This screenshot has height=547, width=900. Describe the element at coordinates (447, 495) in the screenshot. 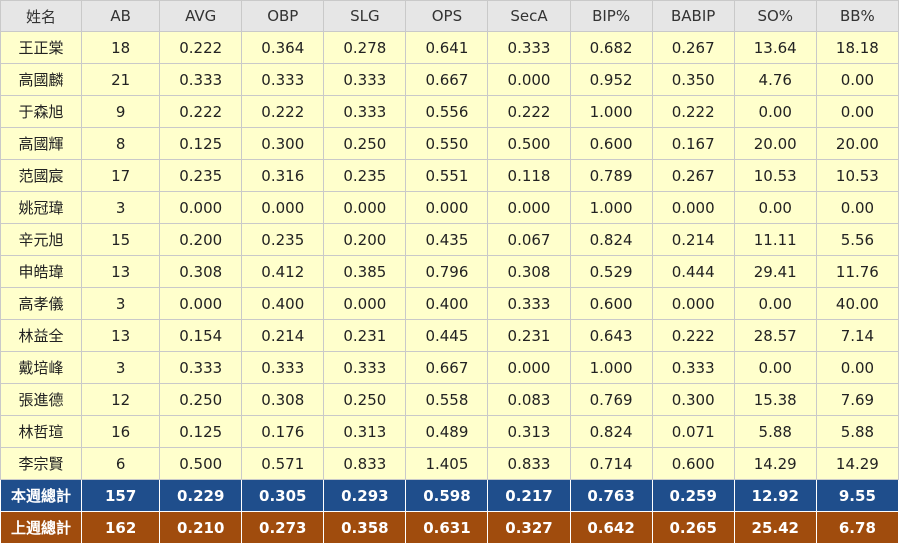

I see `cell-ops: 0.598` at that location.